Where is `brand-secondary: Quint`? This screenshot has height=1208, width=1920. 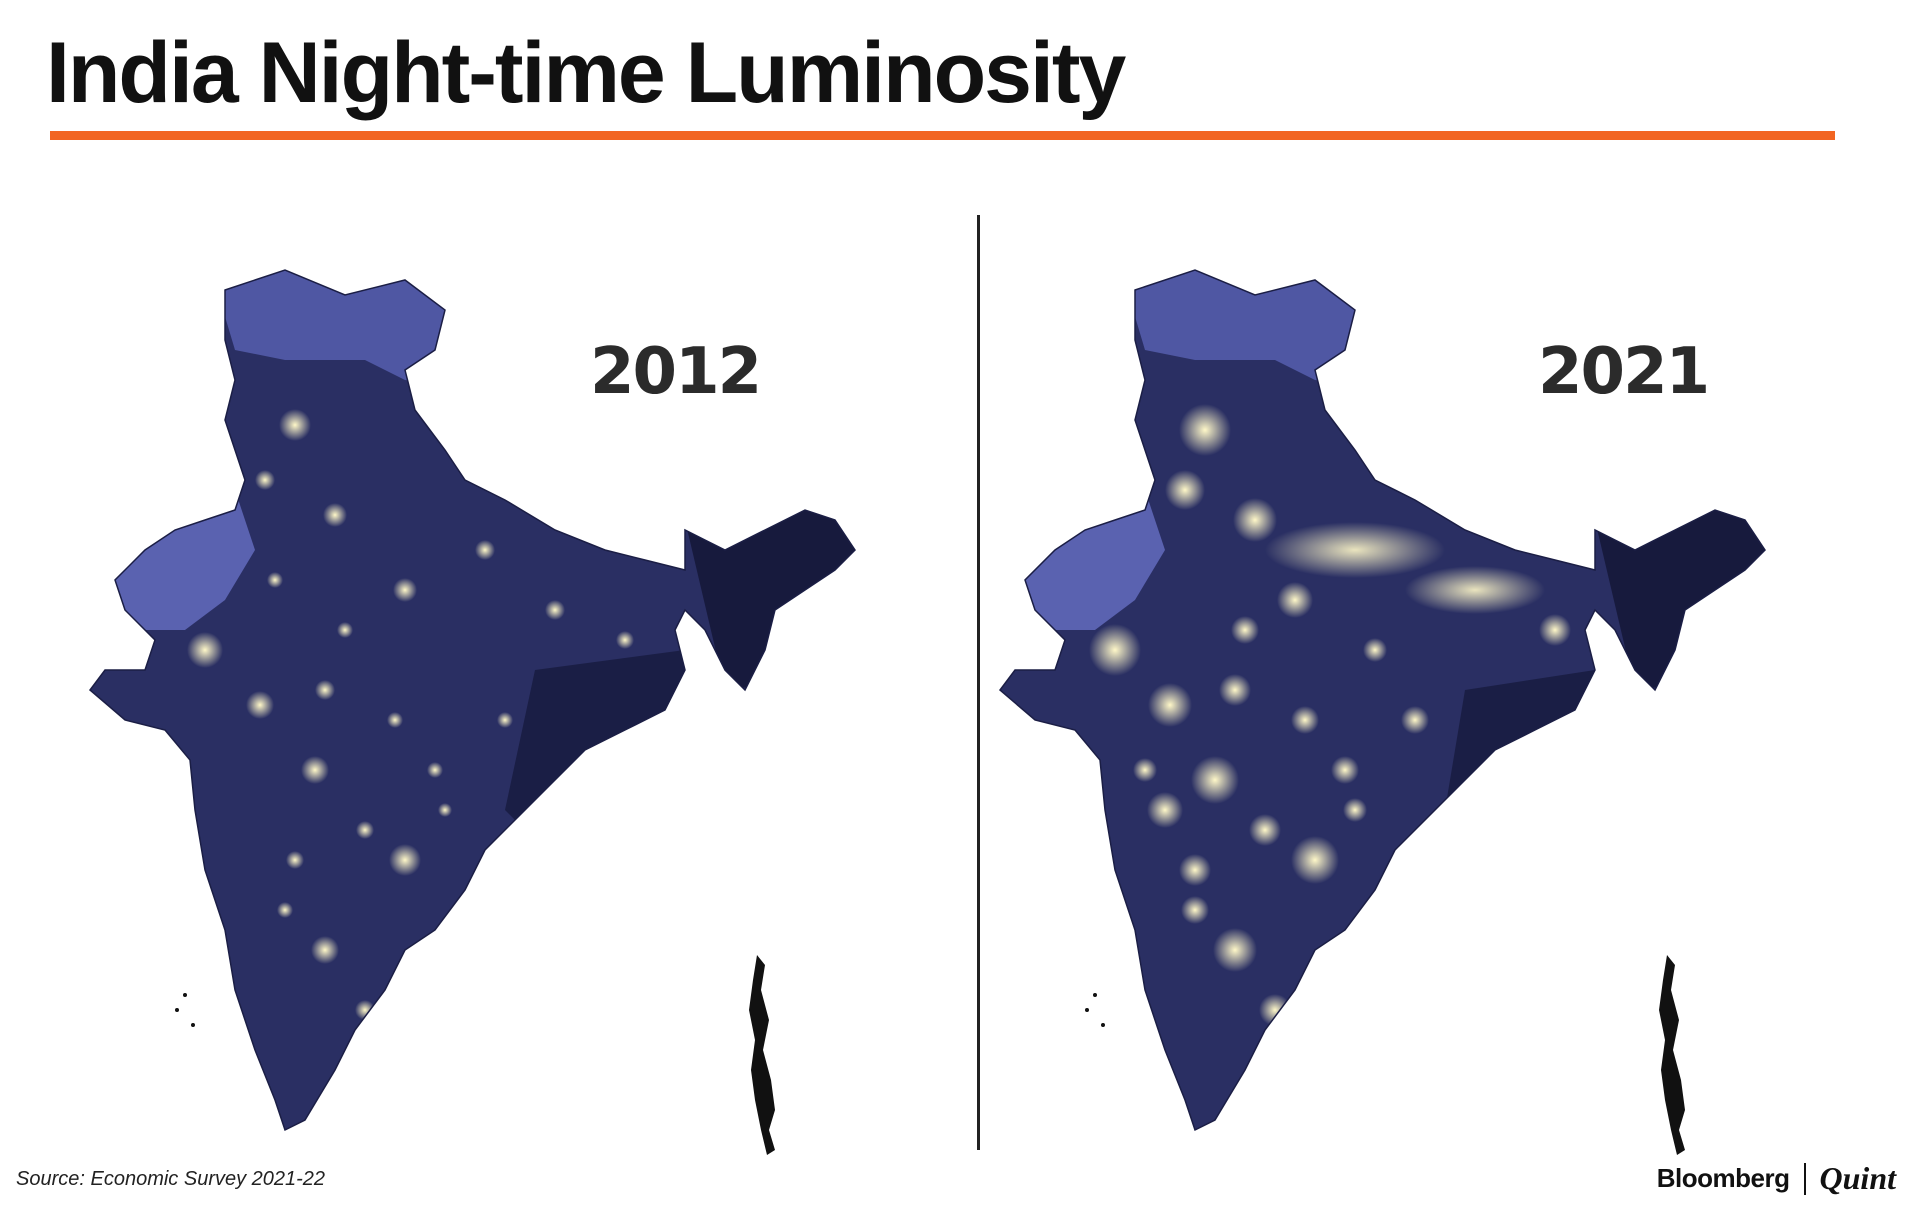
brand-secondary: Quint is located at coordinates (1857, 1178).